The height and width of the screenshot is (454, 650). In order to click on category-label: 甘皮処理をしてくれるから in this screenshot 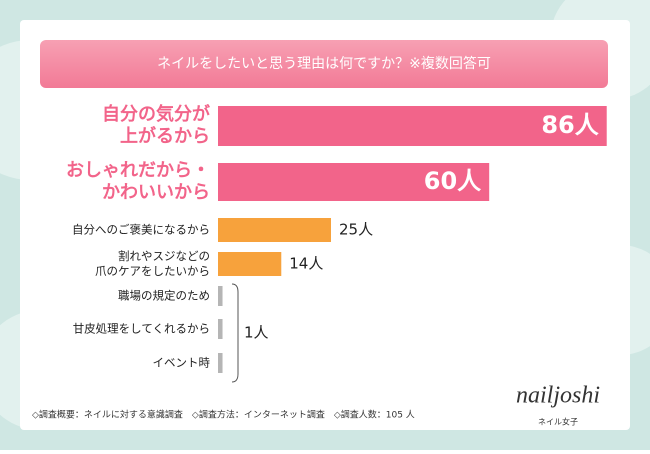, I will do `click(141, 329)`.